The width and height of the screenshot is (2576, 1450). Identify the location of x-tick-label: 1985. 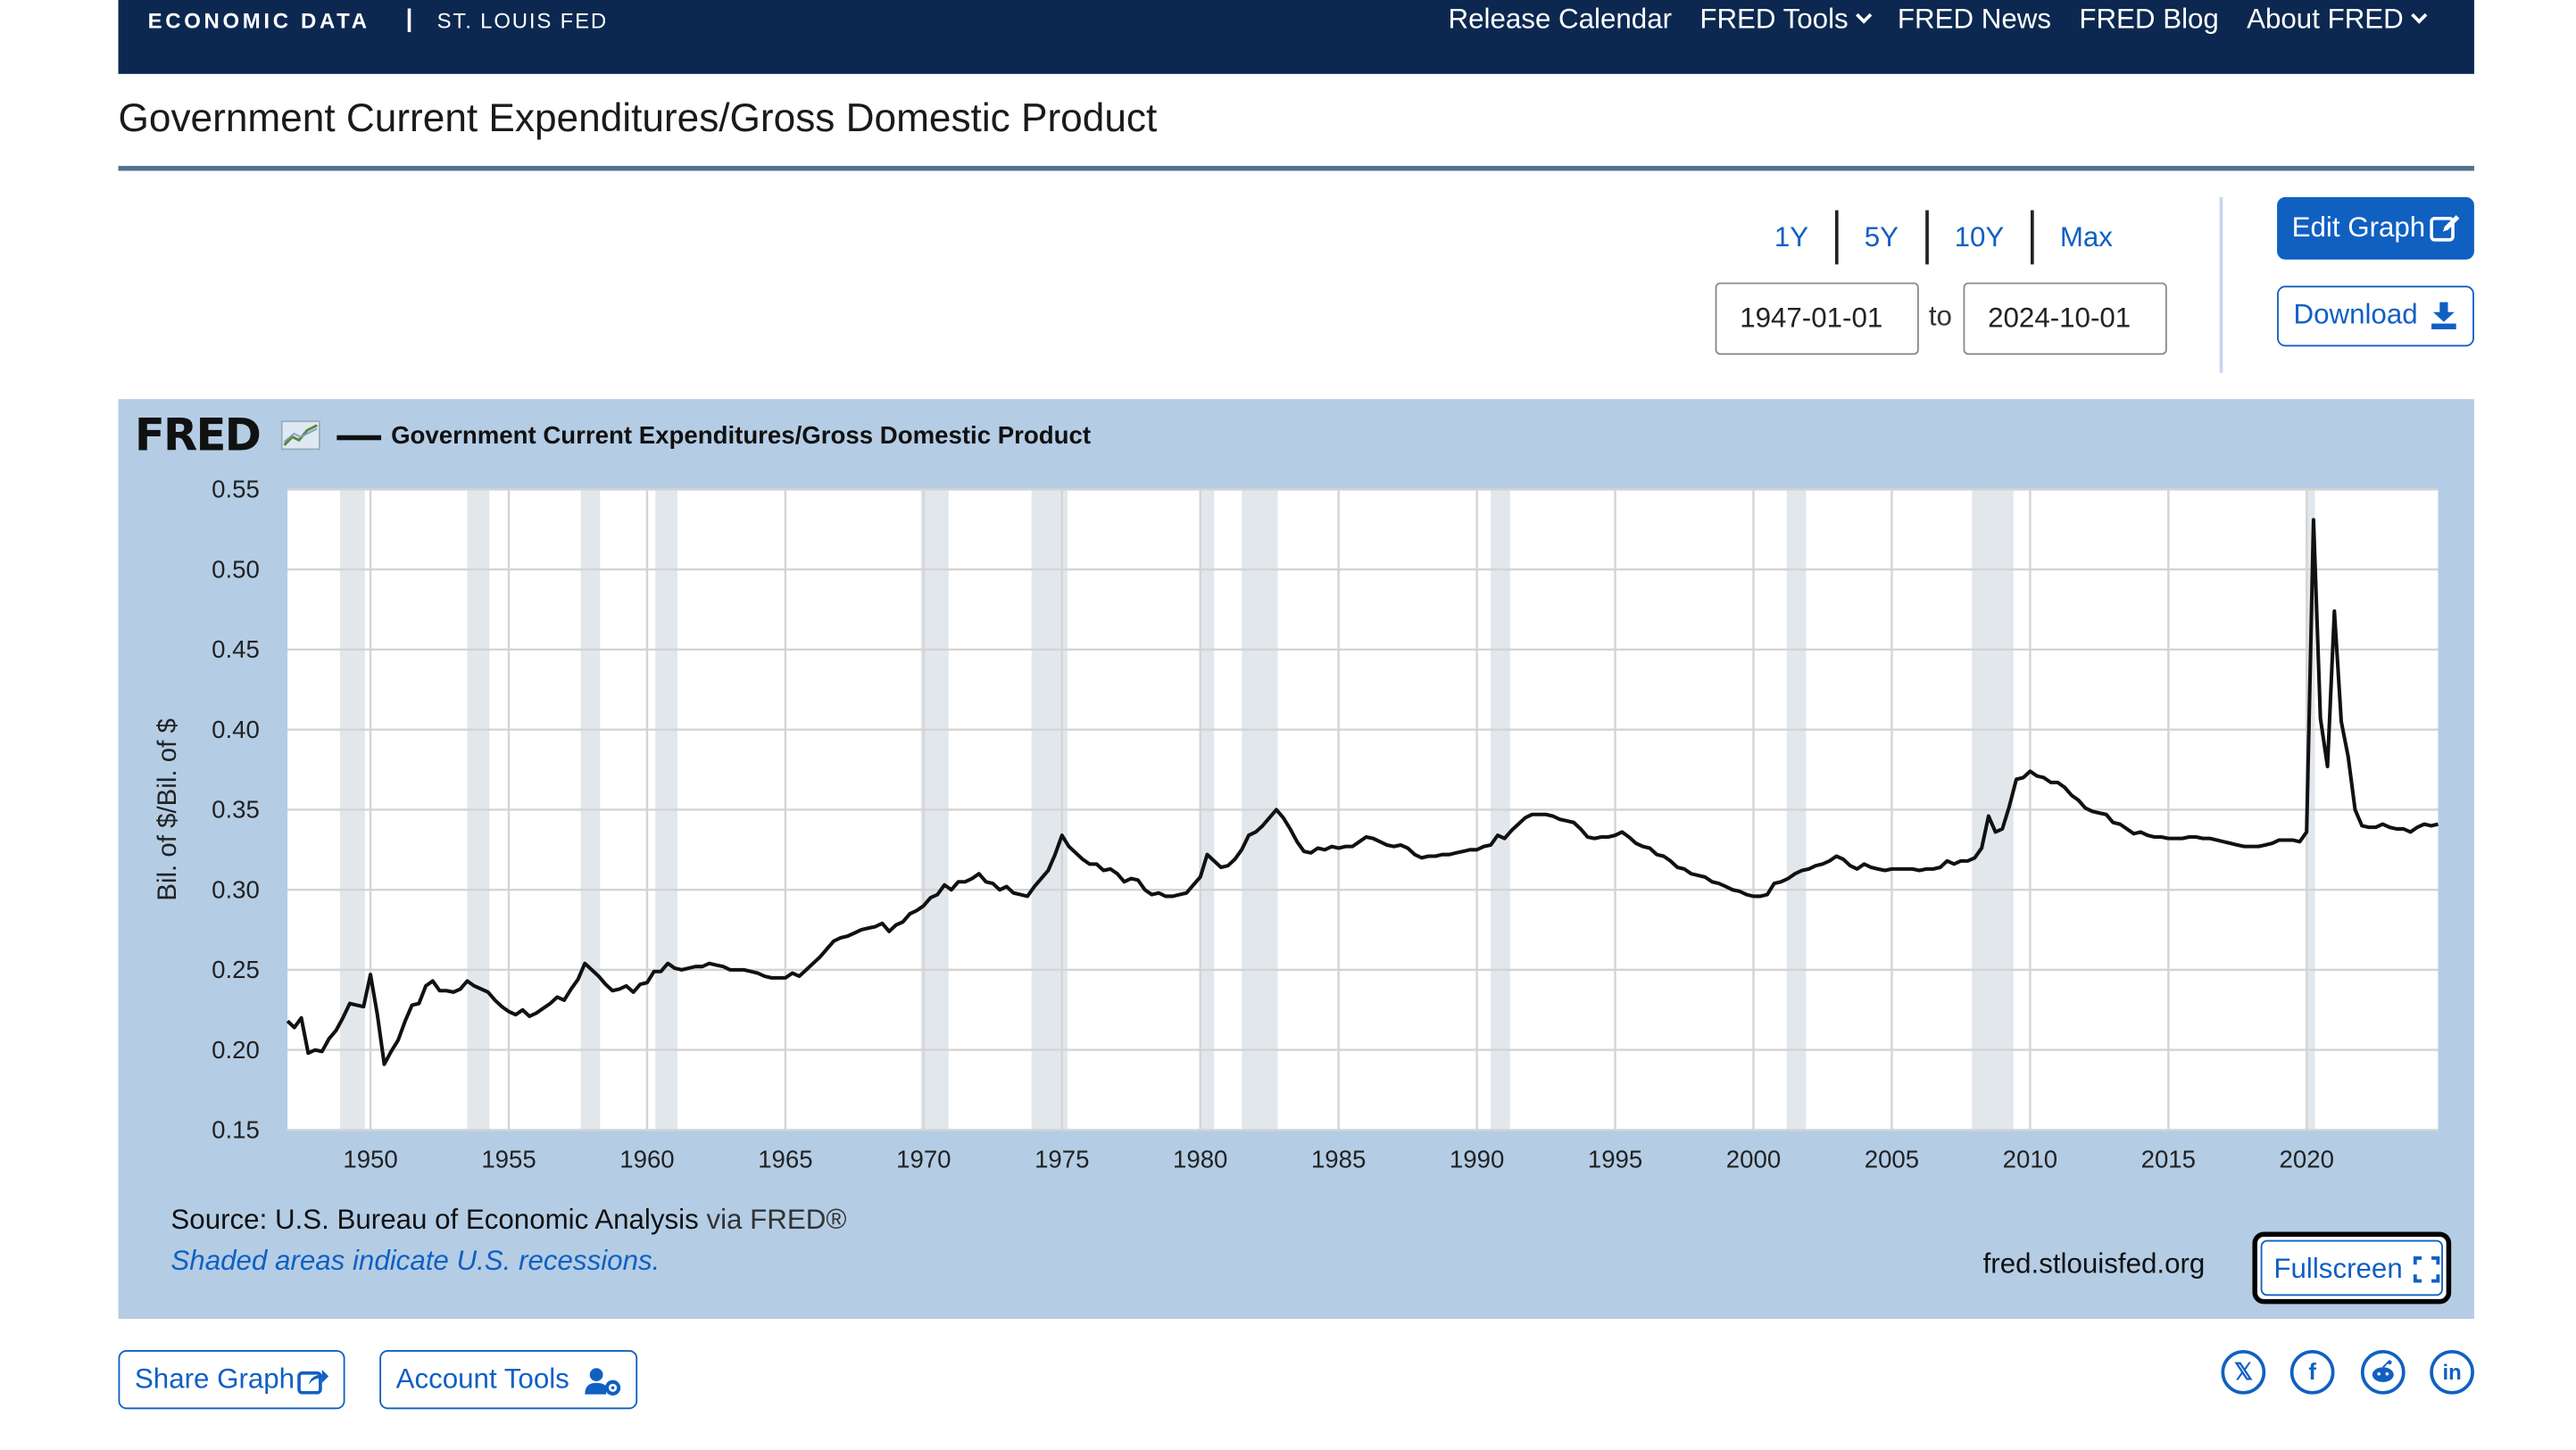
(1338, 1159).